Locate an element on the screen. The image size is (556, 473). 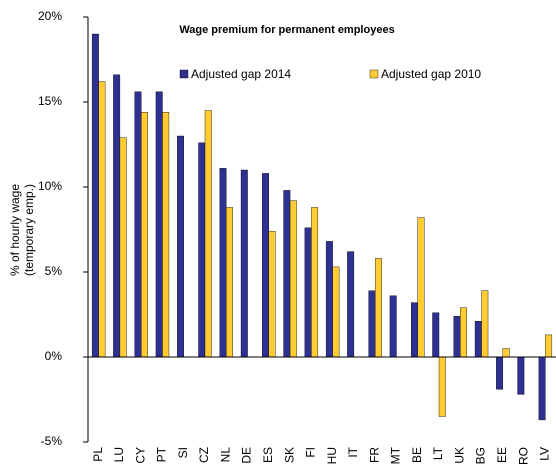
x-tick-label: FI is located at coordinates (311, 452).